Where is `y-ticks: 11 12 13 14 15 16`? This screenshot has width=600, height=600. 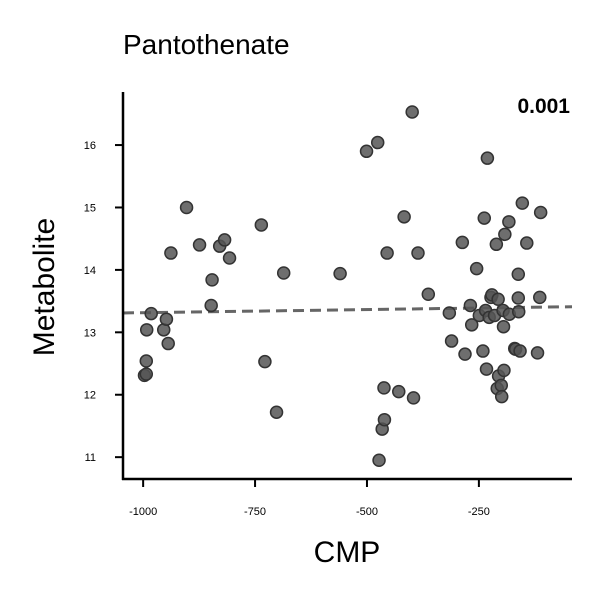
y-ticks: 11 12 13 14 15 16 is located at coordinates (103, 302).